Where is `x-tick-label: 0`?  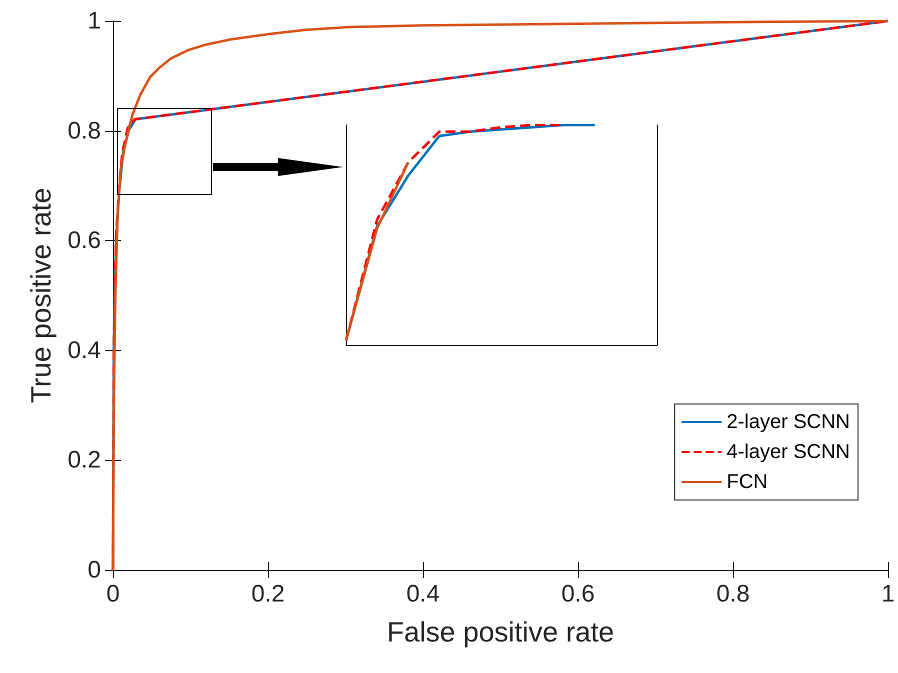
x-tick-label: 0 is located at coordinates (113, 594).